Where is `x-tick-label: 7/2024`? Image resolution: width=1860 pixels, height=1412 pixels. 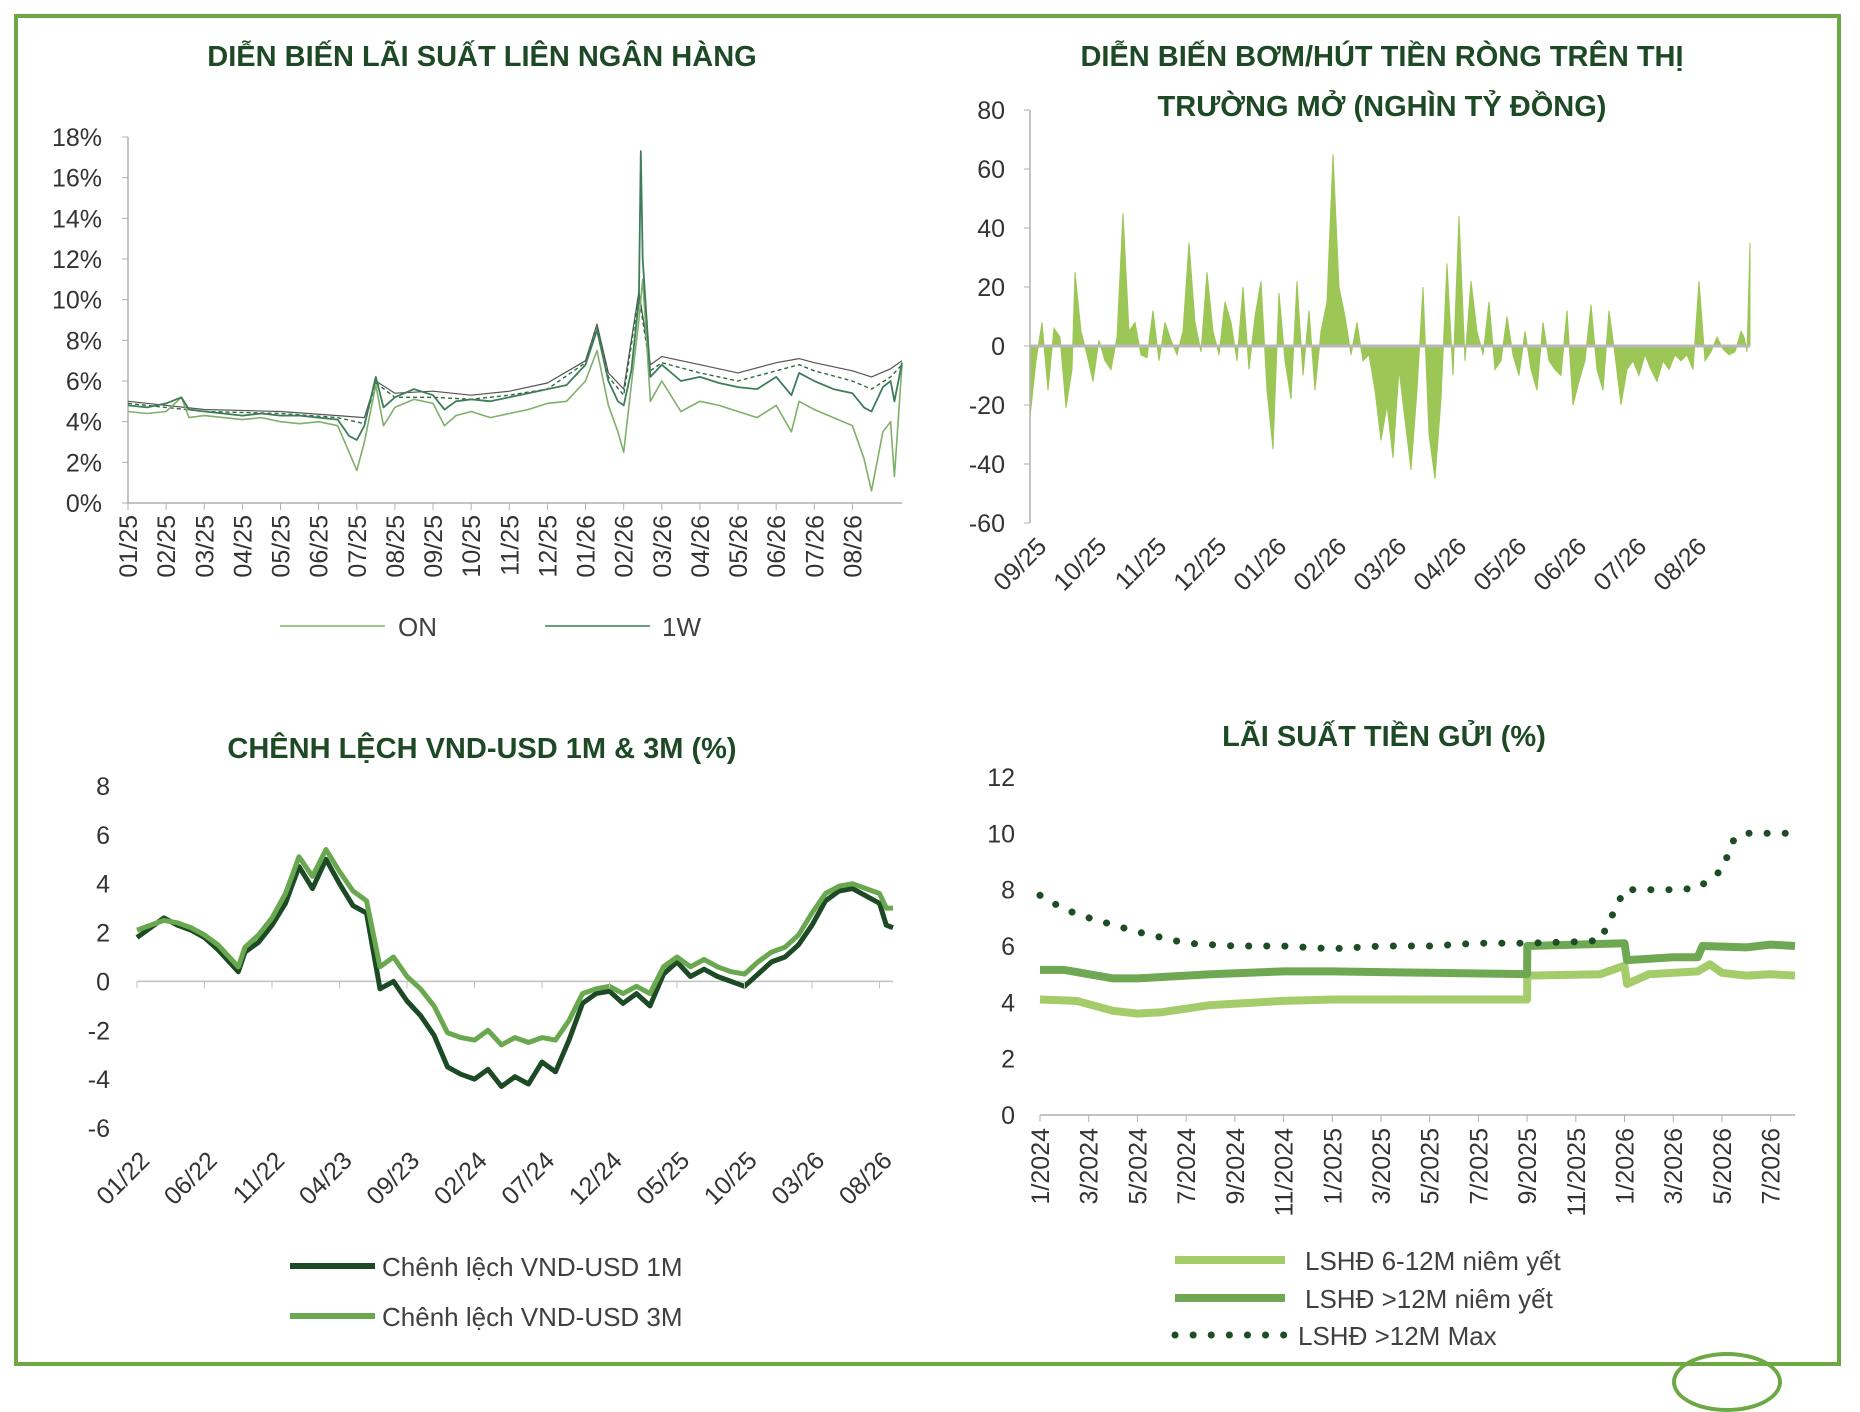
x-tick-label: 7/2024 is located at coordinates (1187, 1166).